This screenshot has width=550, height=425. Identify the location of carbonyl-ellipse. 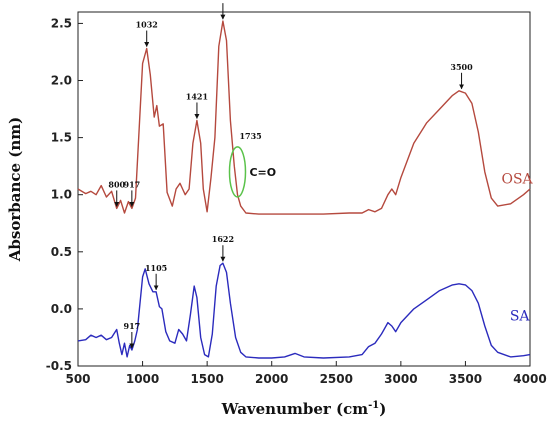
(237, 172).